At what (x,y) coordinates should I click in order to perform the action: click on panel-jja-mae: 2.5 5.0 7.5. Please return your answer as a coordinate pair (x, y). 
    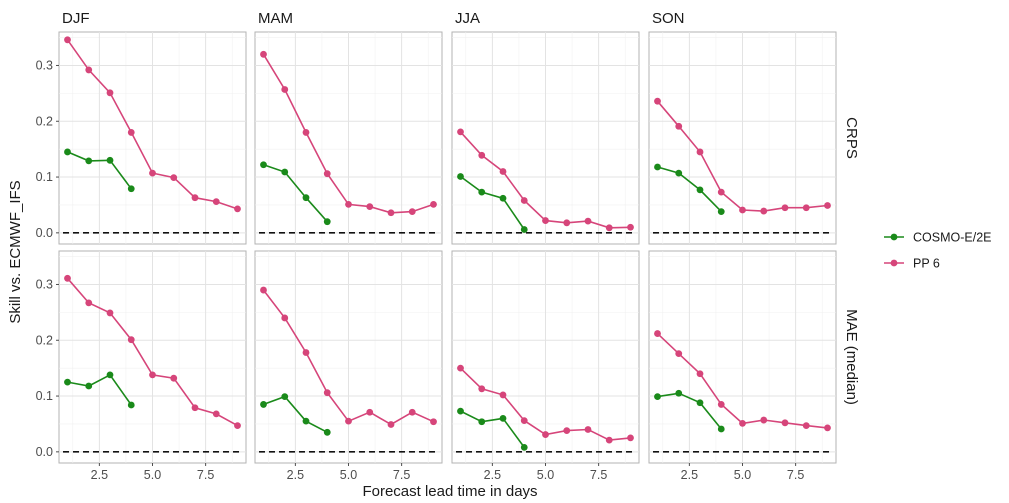
    Looking at the image, I should click on (545, 366).